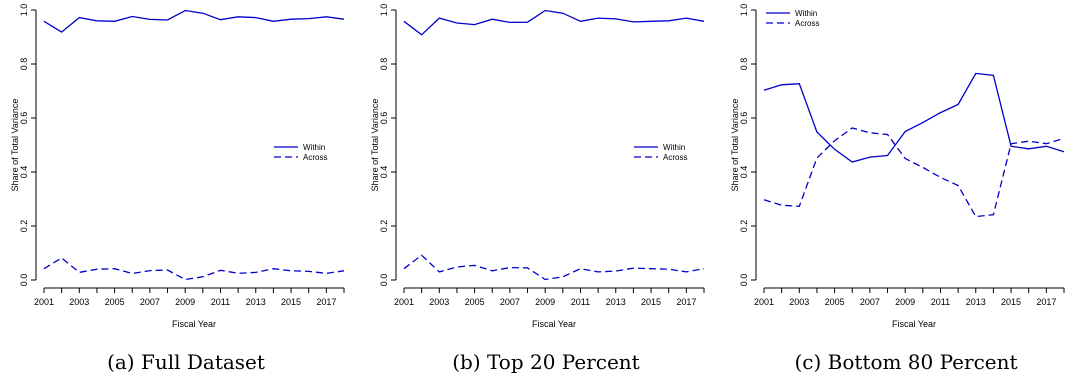  What do you see at coordinates (186, 362) in the screenshot?
I see `caption-a: (a) Full Dataset` at bounding box center [186, 362].